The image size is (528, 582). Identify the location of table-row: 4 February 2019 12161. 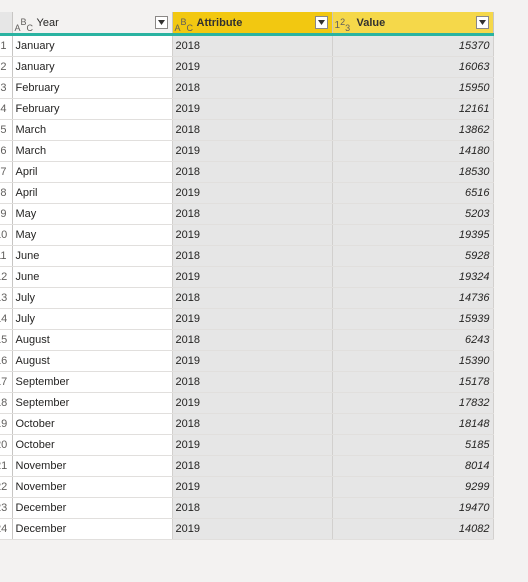
(247, 109).